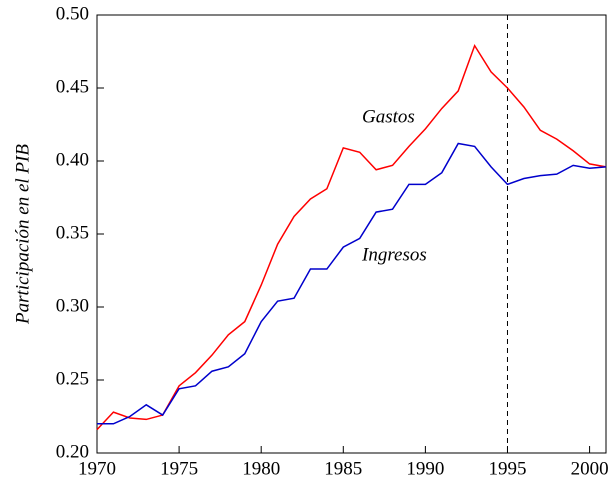 The height and width of the screenshot is (486, 616). What do you see at coordinates (343, 468) in the screenshot?
I see `x-tick-label: 1985` at bounding box center [343, 468].